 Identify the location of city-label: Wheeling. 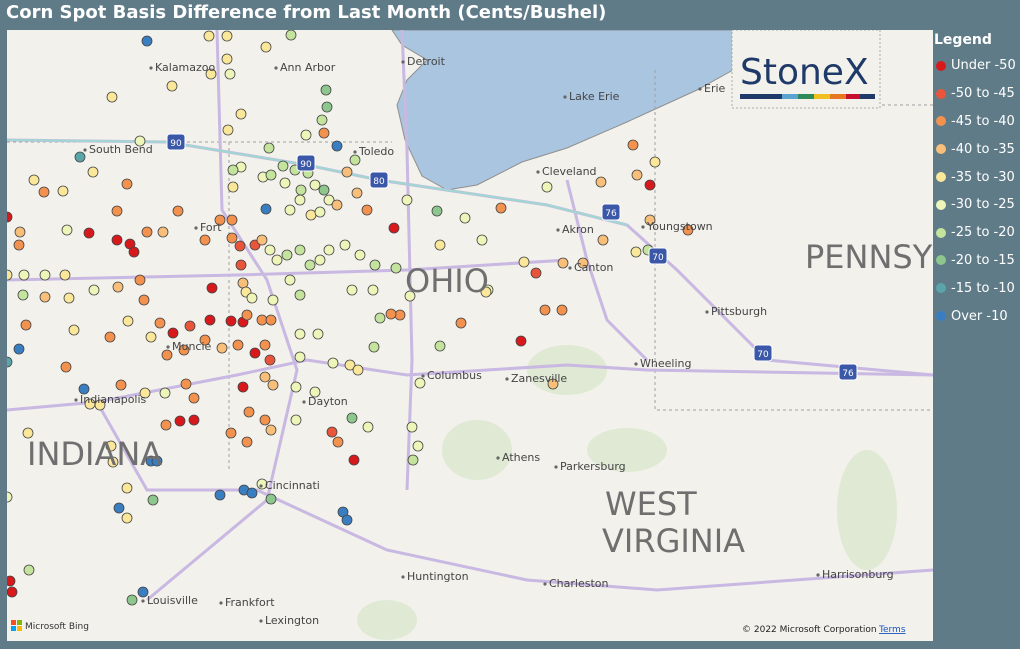
(665, 363).